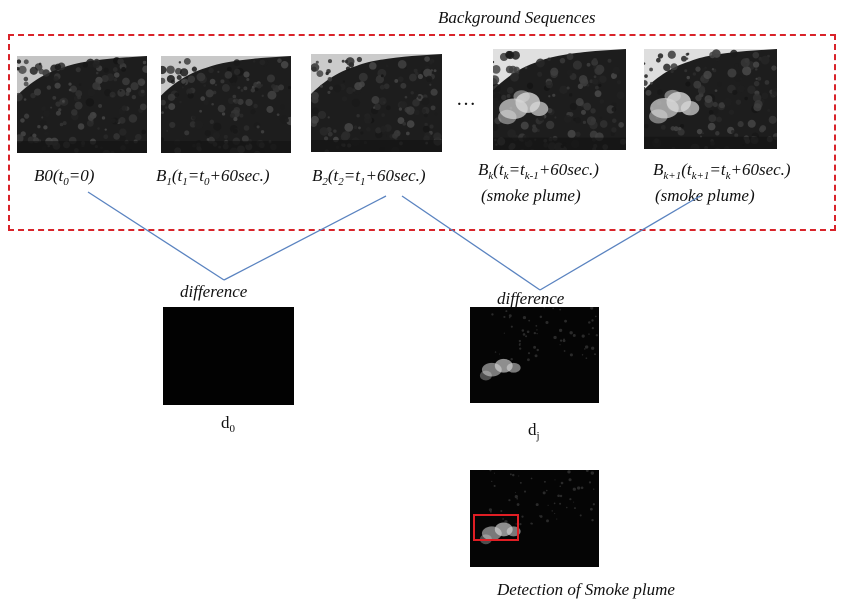 Image resolution: width=842 pixels, height=603 pixels. Describe the element at coordinates (534, 355) in the screenshot. I see `difference-image-dj` at that location.